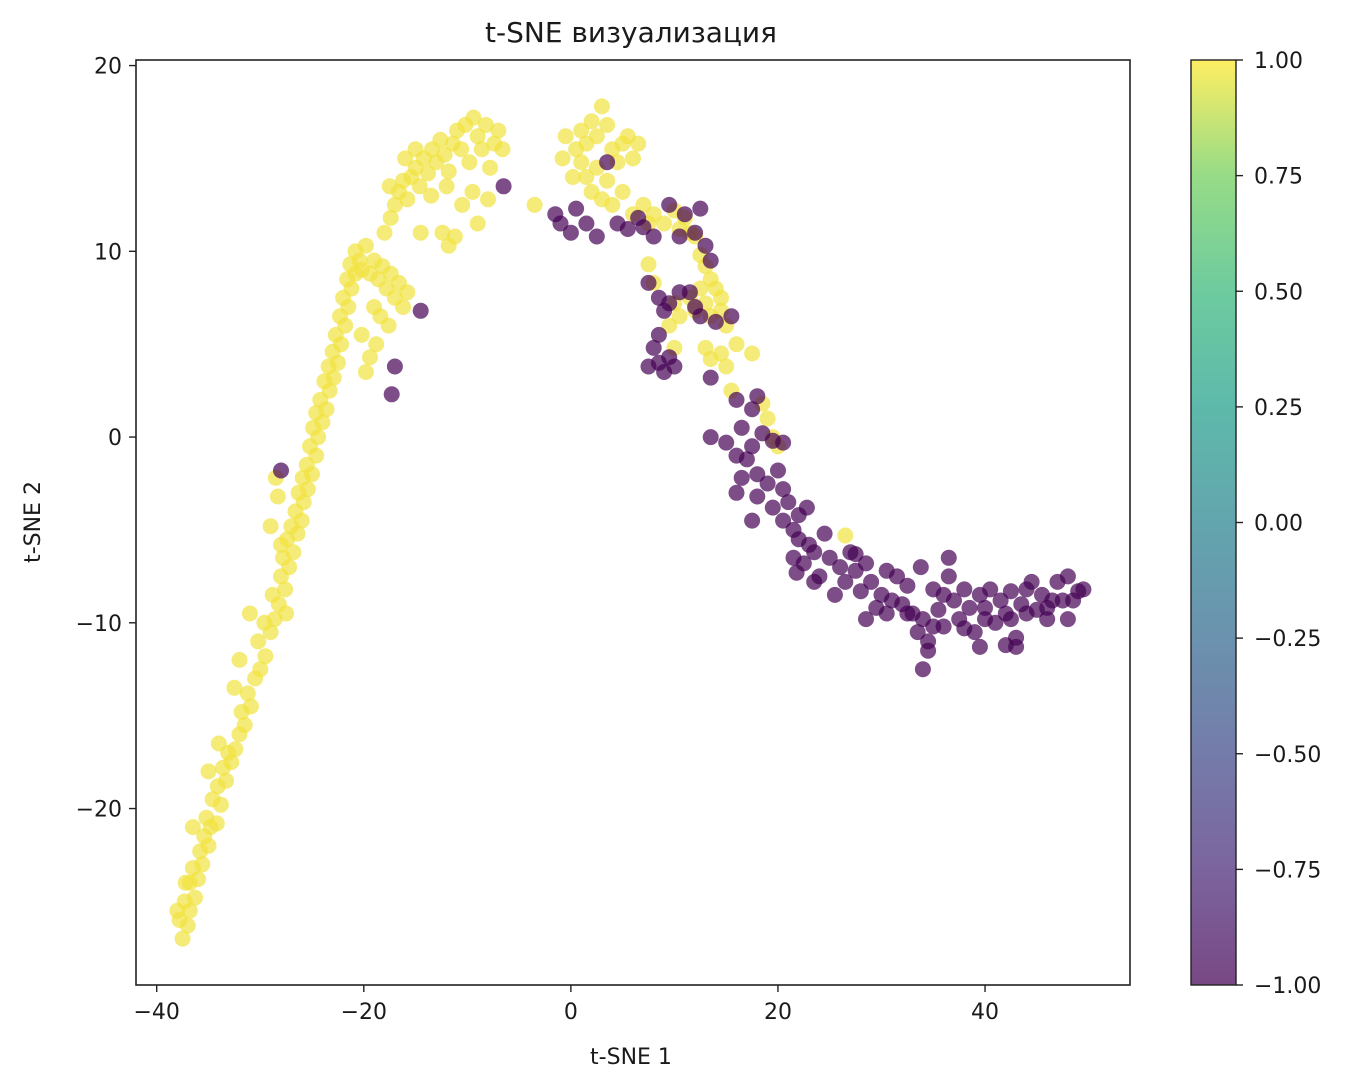 This screenshot has height=1086, width=1356. Describe the element at coordinates (1287, 639) in the screenshot. I see `colorbar-tick-label: −0.25` at that location.